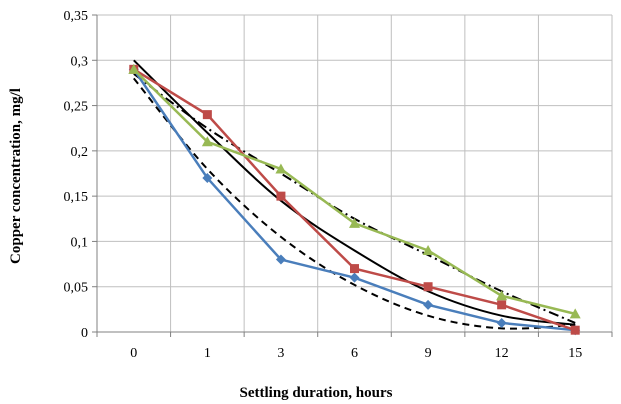 The height and width of the screenshot is (404, 621). What do you see at coordinates (316, 393) in the screenshot?
I see `x-axis-title: Settling duration, hours` at bounding box center [316, 393].